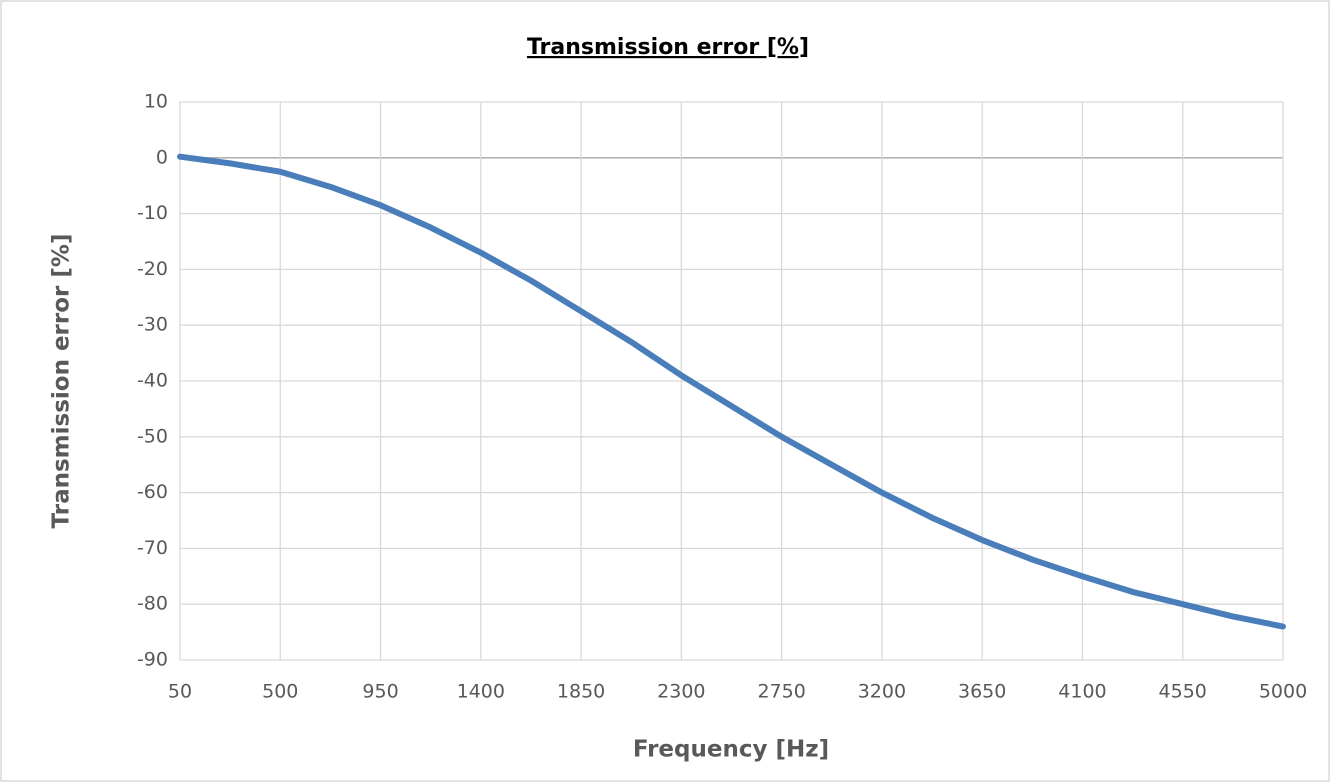  I want to click on x-tick-label: 950, so click(380, 692).